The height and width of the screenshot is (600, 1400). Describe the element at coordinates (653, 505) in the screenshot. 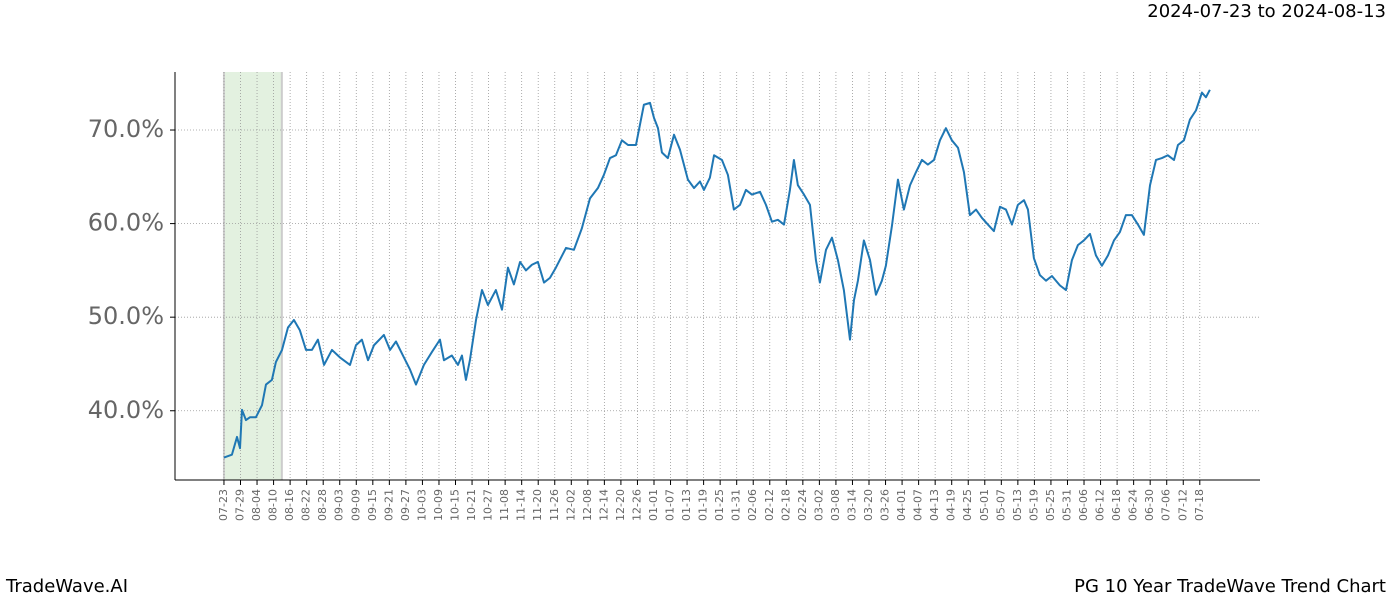

I see `x-tick-label: 01-01` at that location.